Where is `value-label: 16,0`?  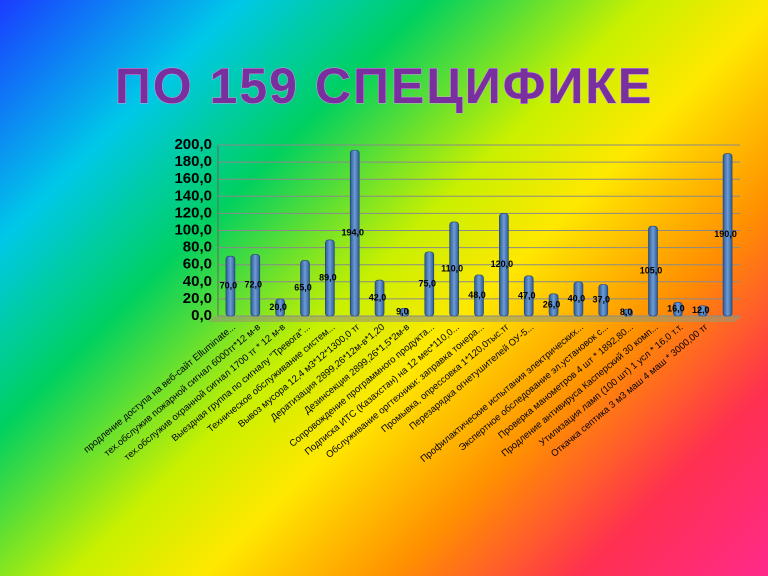 value-label: 16,0 is located at coordinates (676, 309).